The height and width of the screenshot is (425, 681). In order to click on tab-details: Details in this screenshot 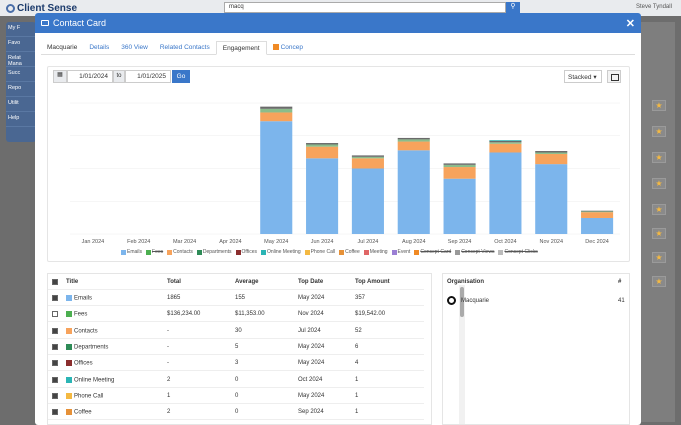, I will do `click(99, 47)`.